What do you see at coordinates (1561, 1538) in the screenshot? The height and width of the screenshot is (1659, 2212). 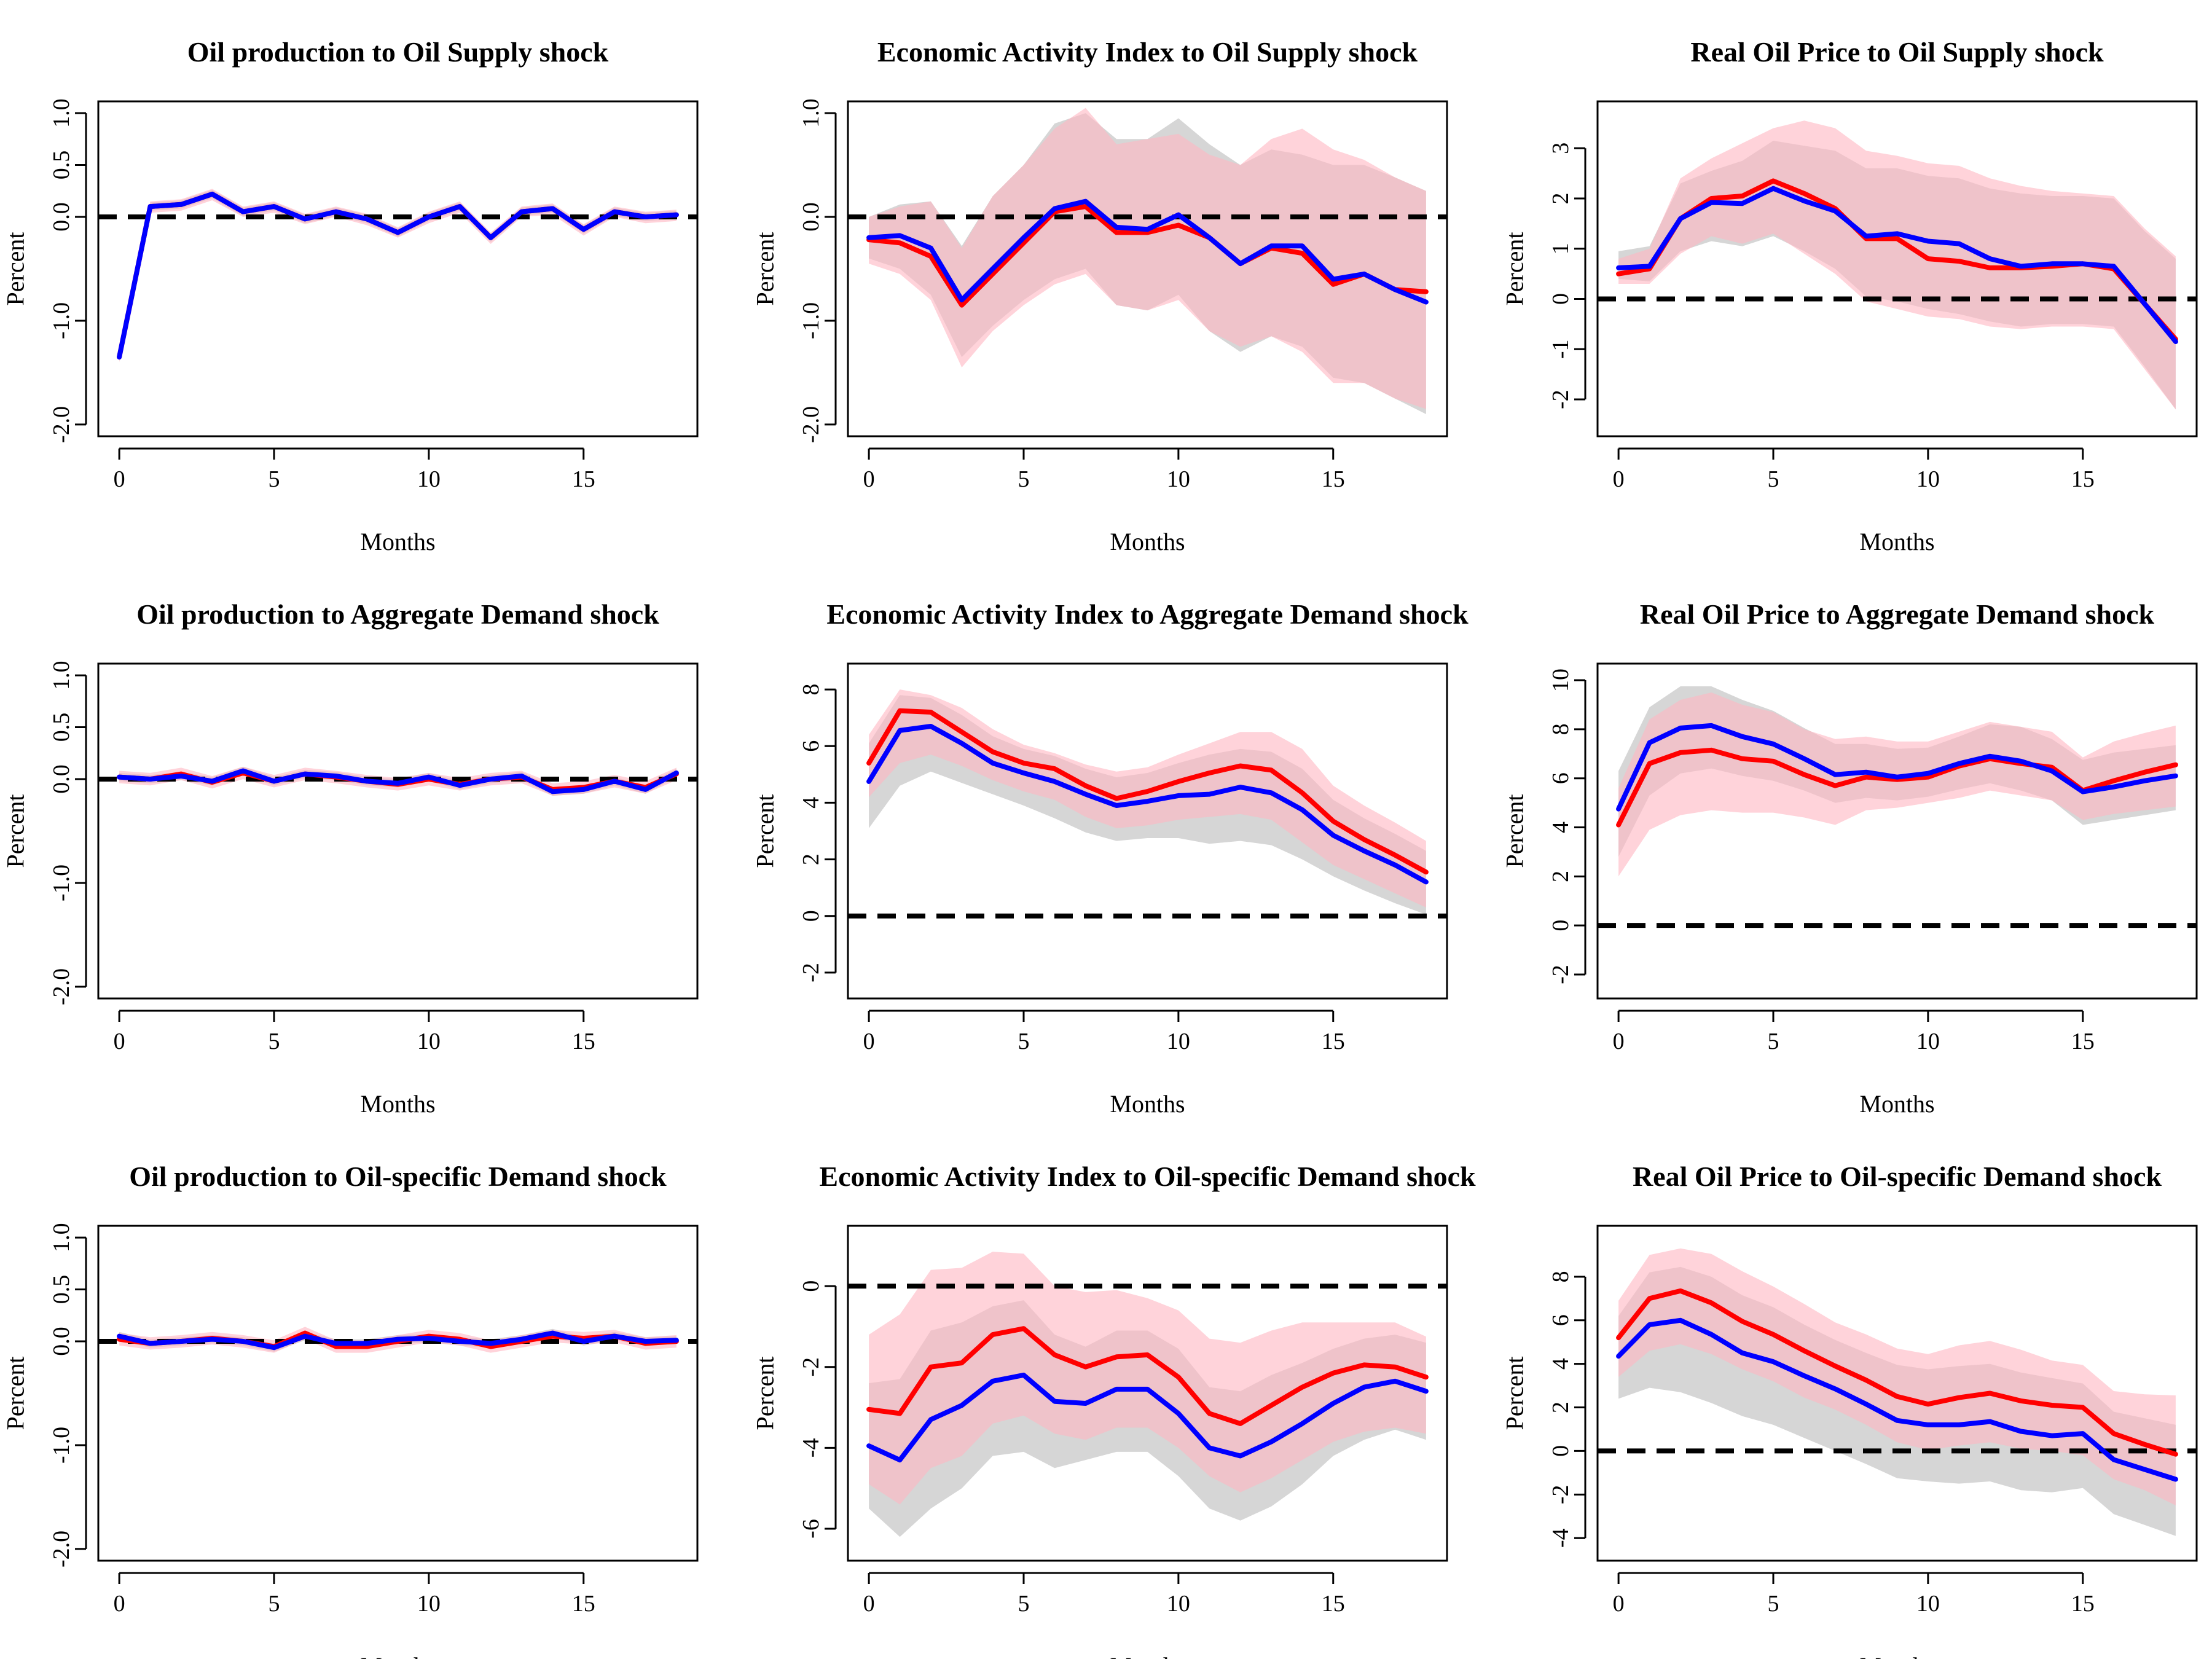 I see `y-tick-label: -4` at bounding box center [1561, 1538].